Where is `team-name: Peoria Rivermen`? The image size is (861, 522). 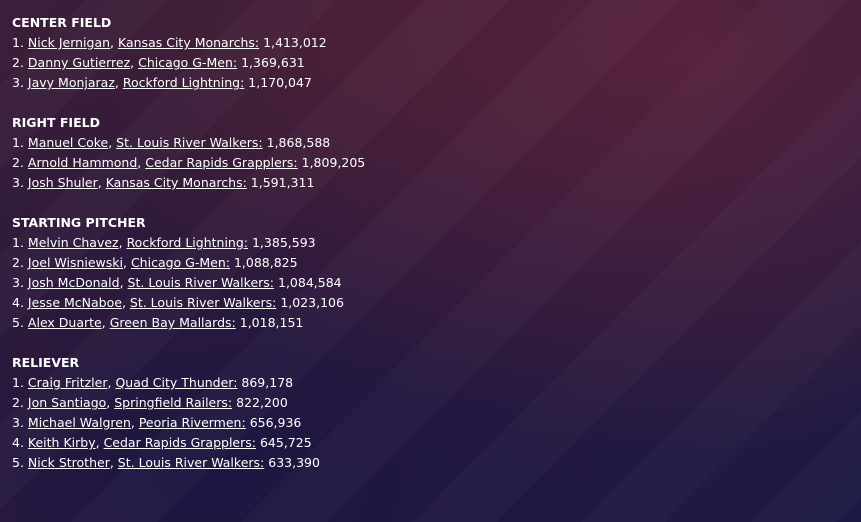 team-name: Peoria Rivermen is located at coordinates (190, 422).